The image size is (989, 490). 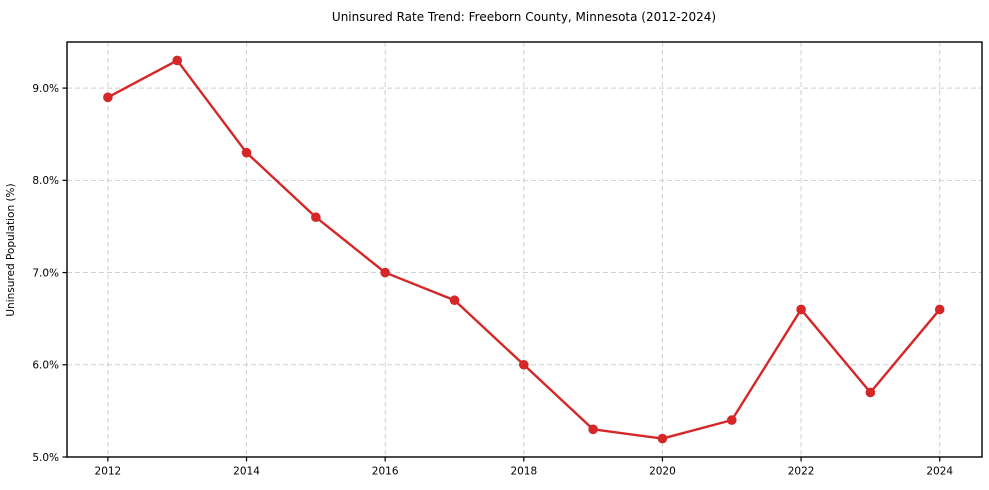 What do you see at coordinates (45, 273) in the screenshot?
I see `y-tick-label: 7.0%` at bounding box center [45, 273].